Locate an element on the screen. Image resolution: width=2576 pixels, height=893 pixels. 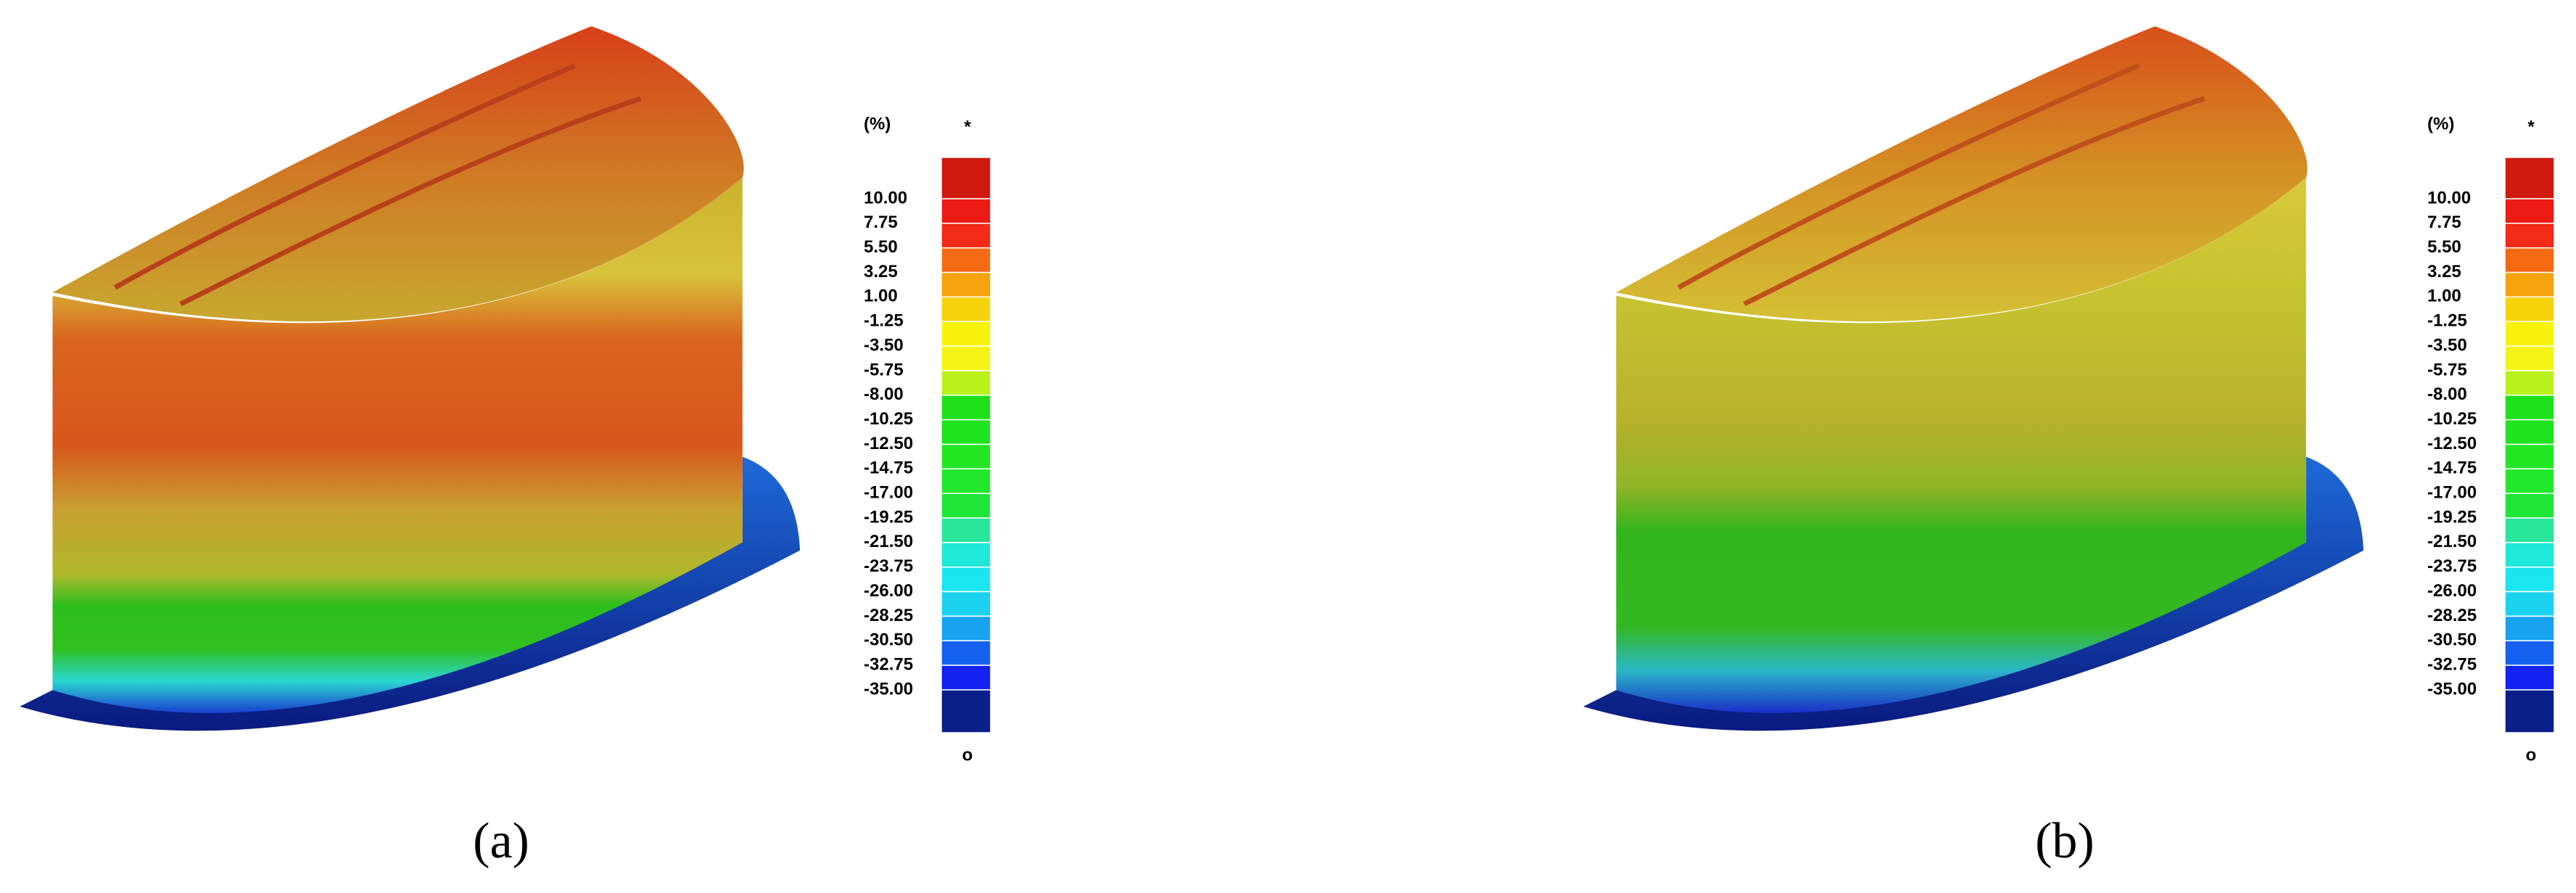
panel-caption: (b) is located at coordinates (2064, 841).